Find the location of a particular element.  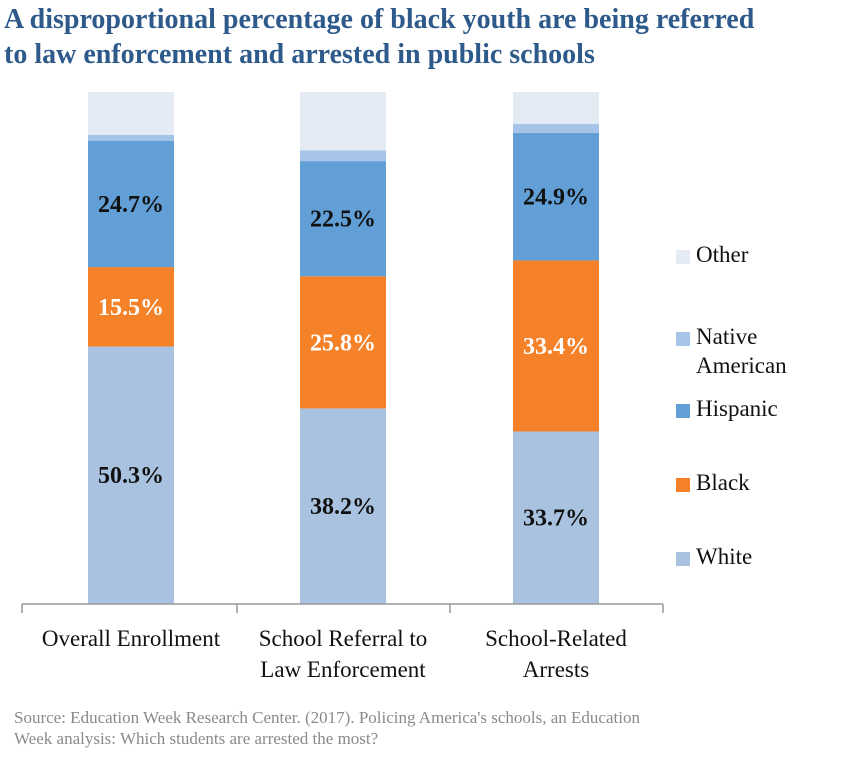

legend-label-hispanic: Hispanic is located at coordinates (737, 408).